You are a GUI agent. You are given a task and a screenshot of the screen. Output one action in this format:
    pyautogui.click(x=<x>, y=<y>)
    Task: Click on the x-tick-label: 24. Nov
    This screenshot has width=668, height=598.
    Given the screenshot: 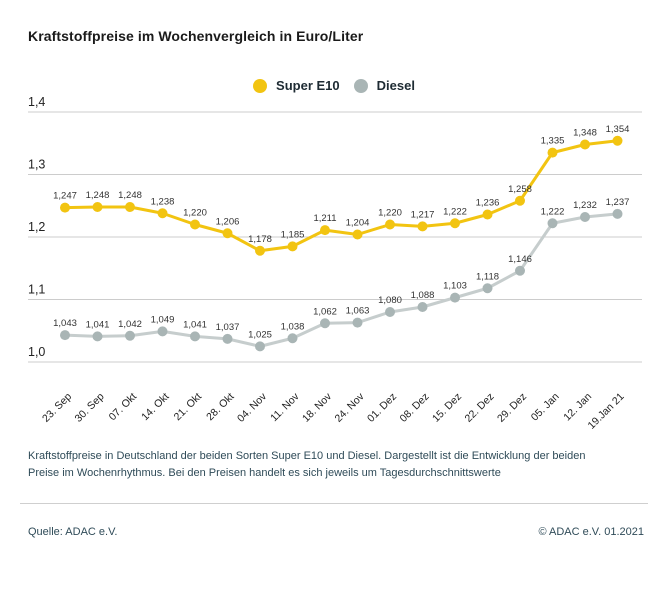 What is the action you would take?
    pyautogui.click(x=350, y=407)
    